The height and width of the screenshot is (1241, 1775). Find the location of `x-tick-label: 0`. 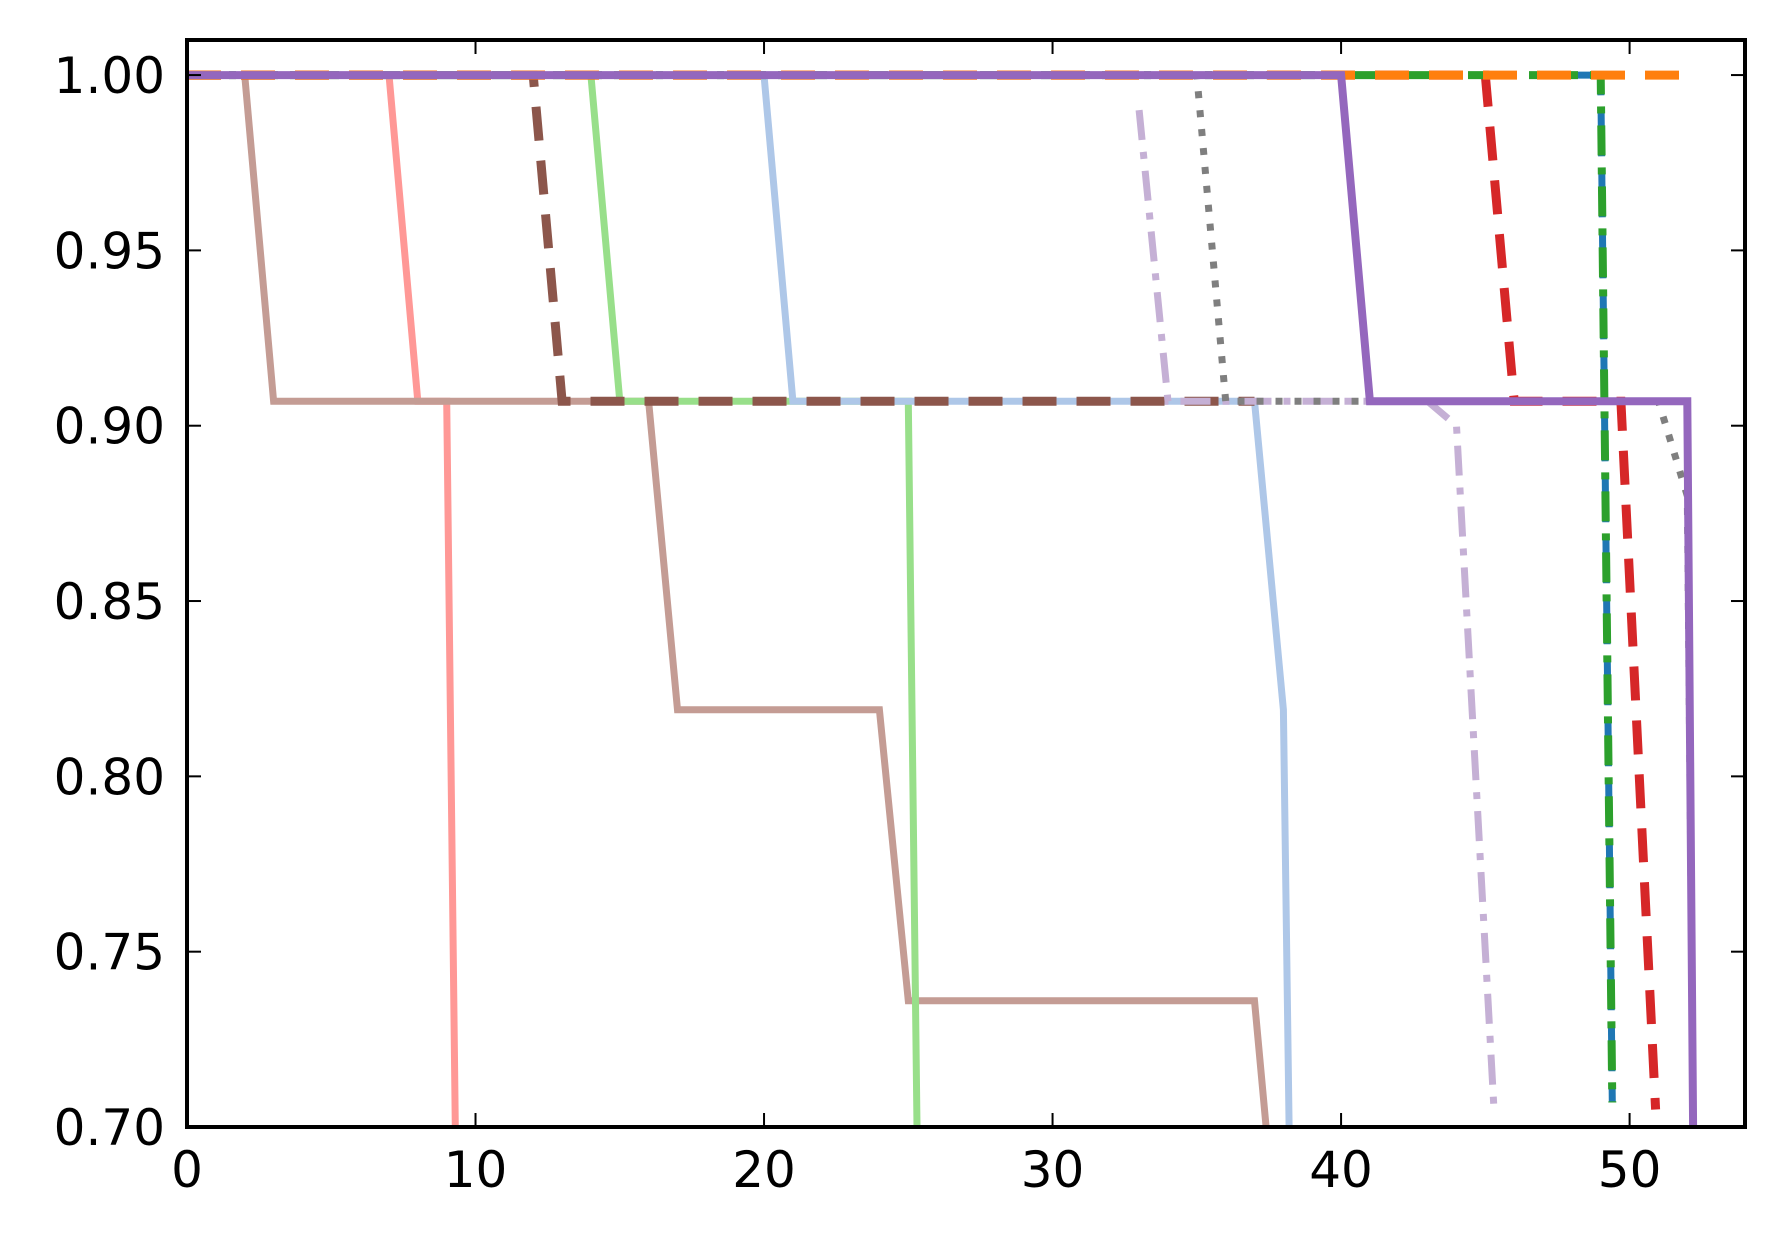

x-tick-label: 0 is located at coordinates (187, 1170).